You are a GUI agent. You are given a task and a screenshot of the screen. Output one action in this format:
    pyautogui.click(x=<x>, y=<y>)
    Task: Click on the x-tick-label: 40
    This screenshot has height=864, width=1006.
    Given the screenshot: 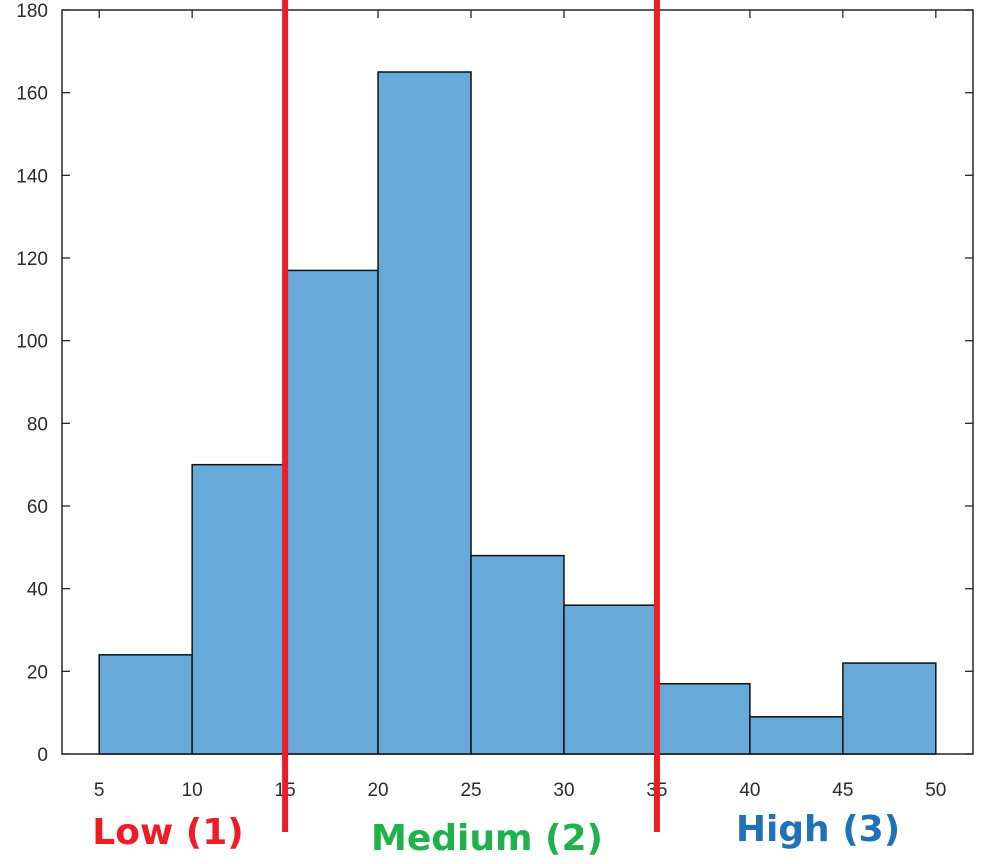 What is the action you would take?
    pyautogui.click(x=749, y=790)
    